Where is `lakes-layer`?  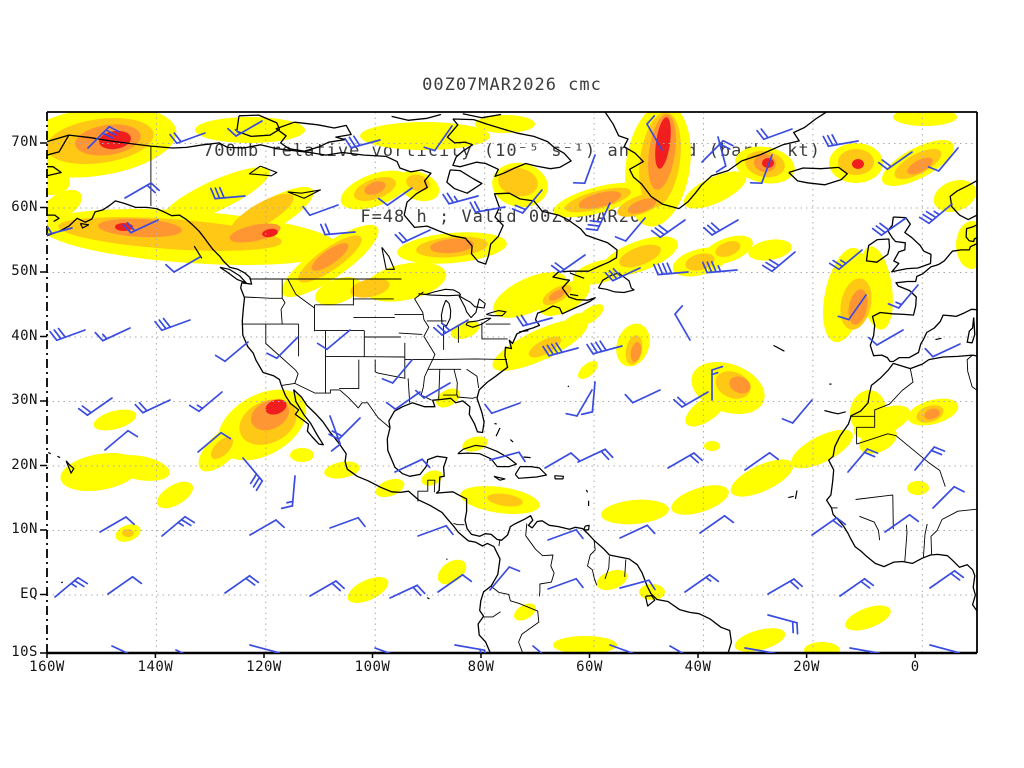
lakes-layer is located at coordinates (377, 246).